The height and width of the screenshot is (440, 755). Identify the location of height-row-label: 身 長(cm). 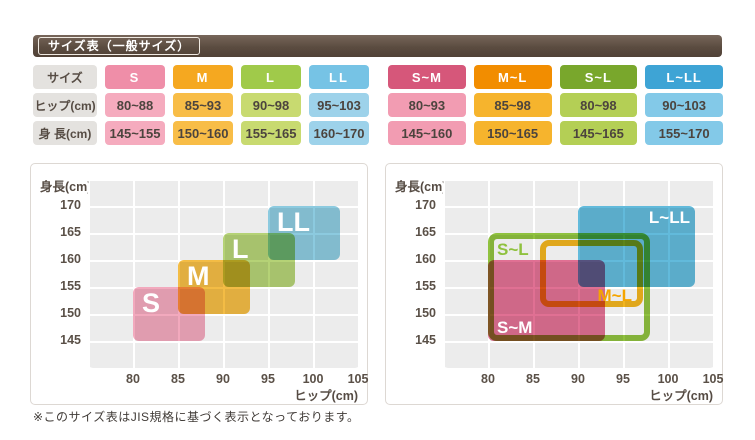
(65, 133).